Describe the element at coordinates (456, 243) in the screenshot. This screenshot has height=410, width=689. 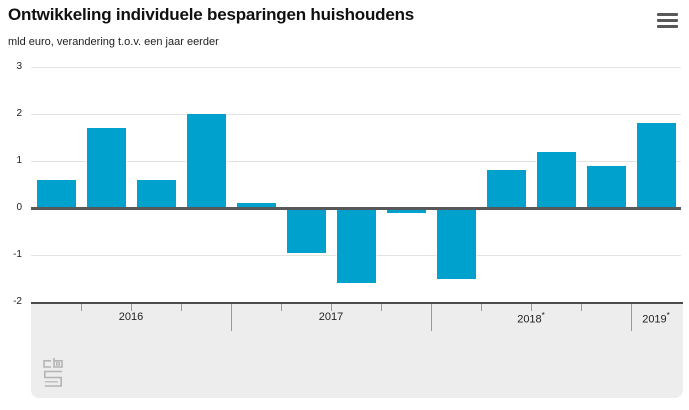
I see `bar-2018-q1` at that location.